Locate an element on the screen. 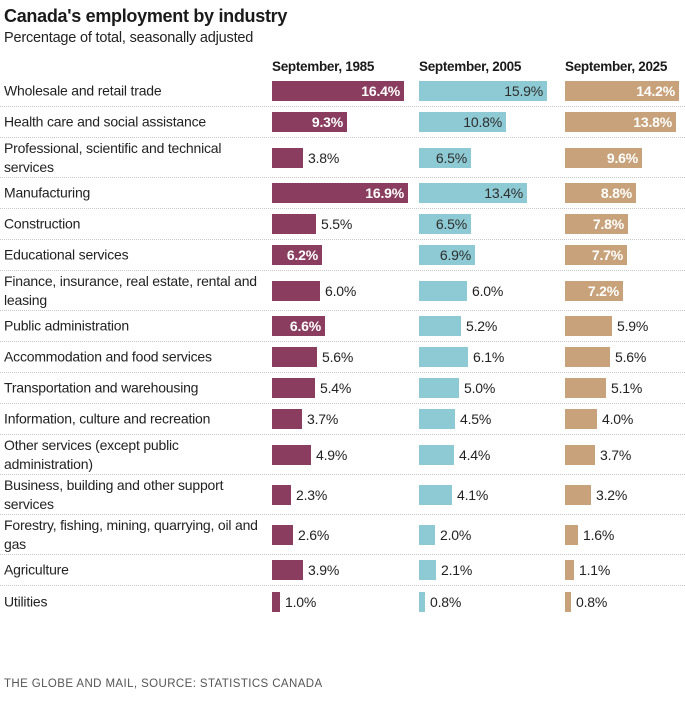  bar-1985-information-culture-and-recreation is located at coordinates (287, 419).